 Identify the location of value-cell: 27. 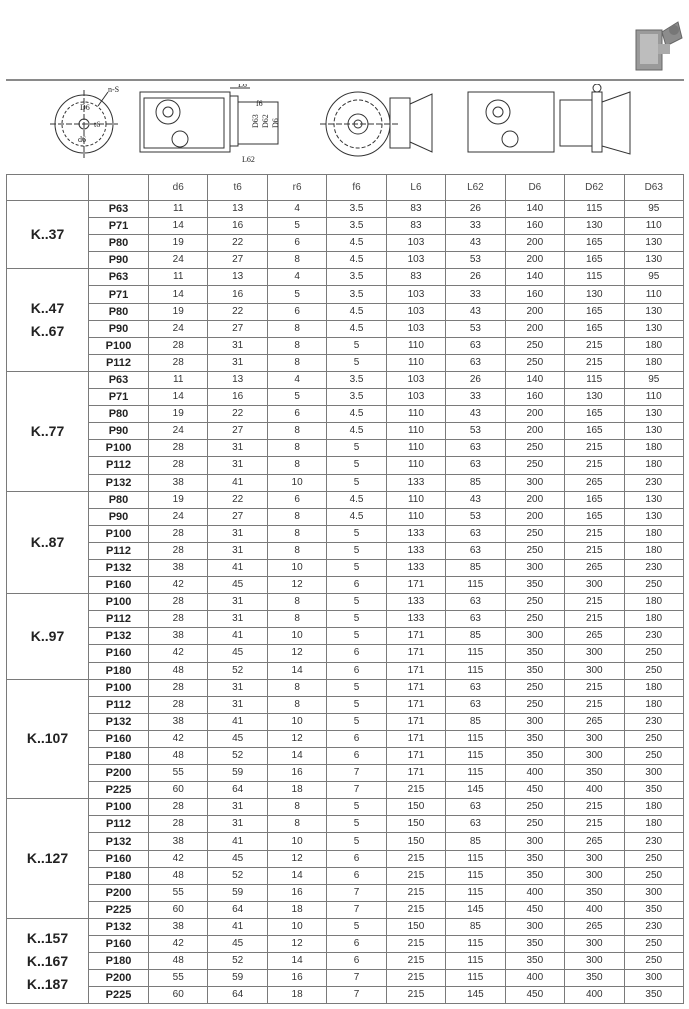
(237, 328).